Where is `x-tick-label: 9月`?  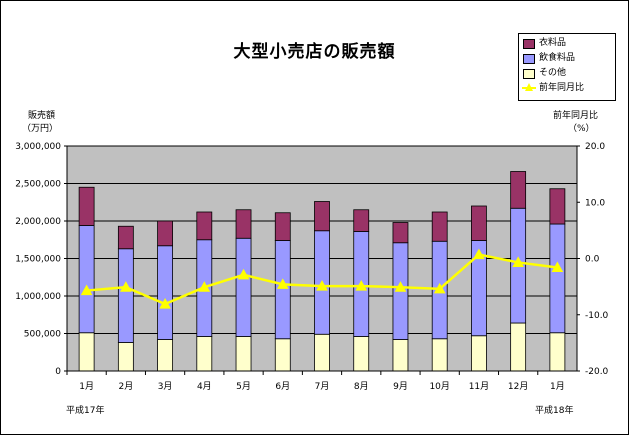
x-tick-label: 9月 is located at coordinates (400, 386).